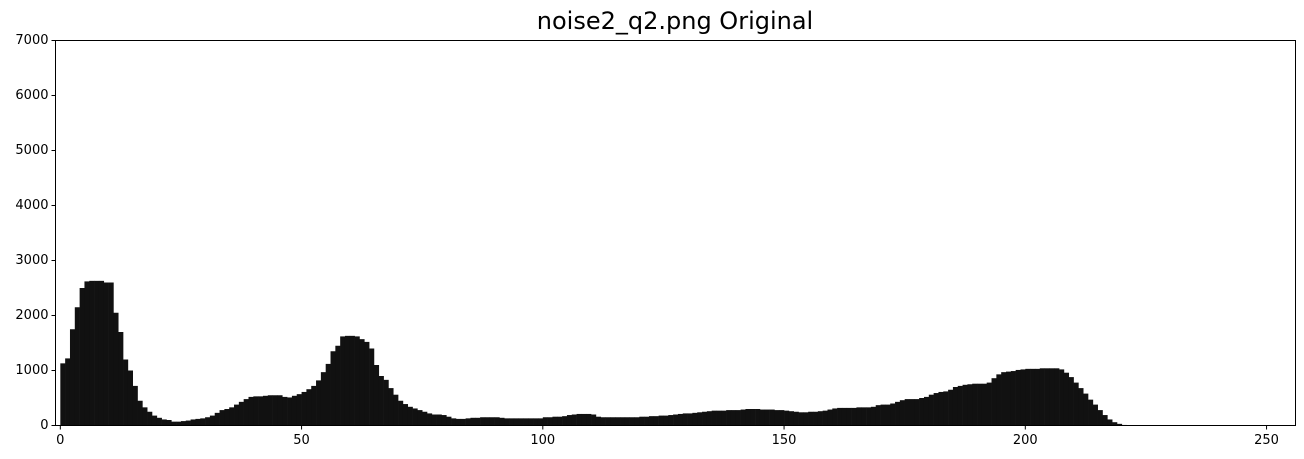 The width and height of the screenshot is (1304, 459). Describe the element at coordinates (675, 21) in the screenshot. I see `chart-title: noise2_q2.png Original` at that location.